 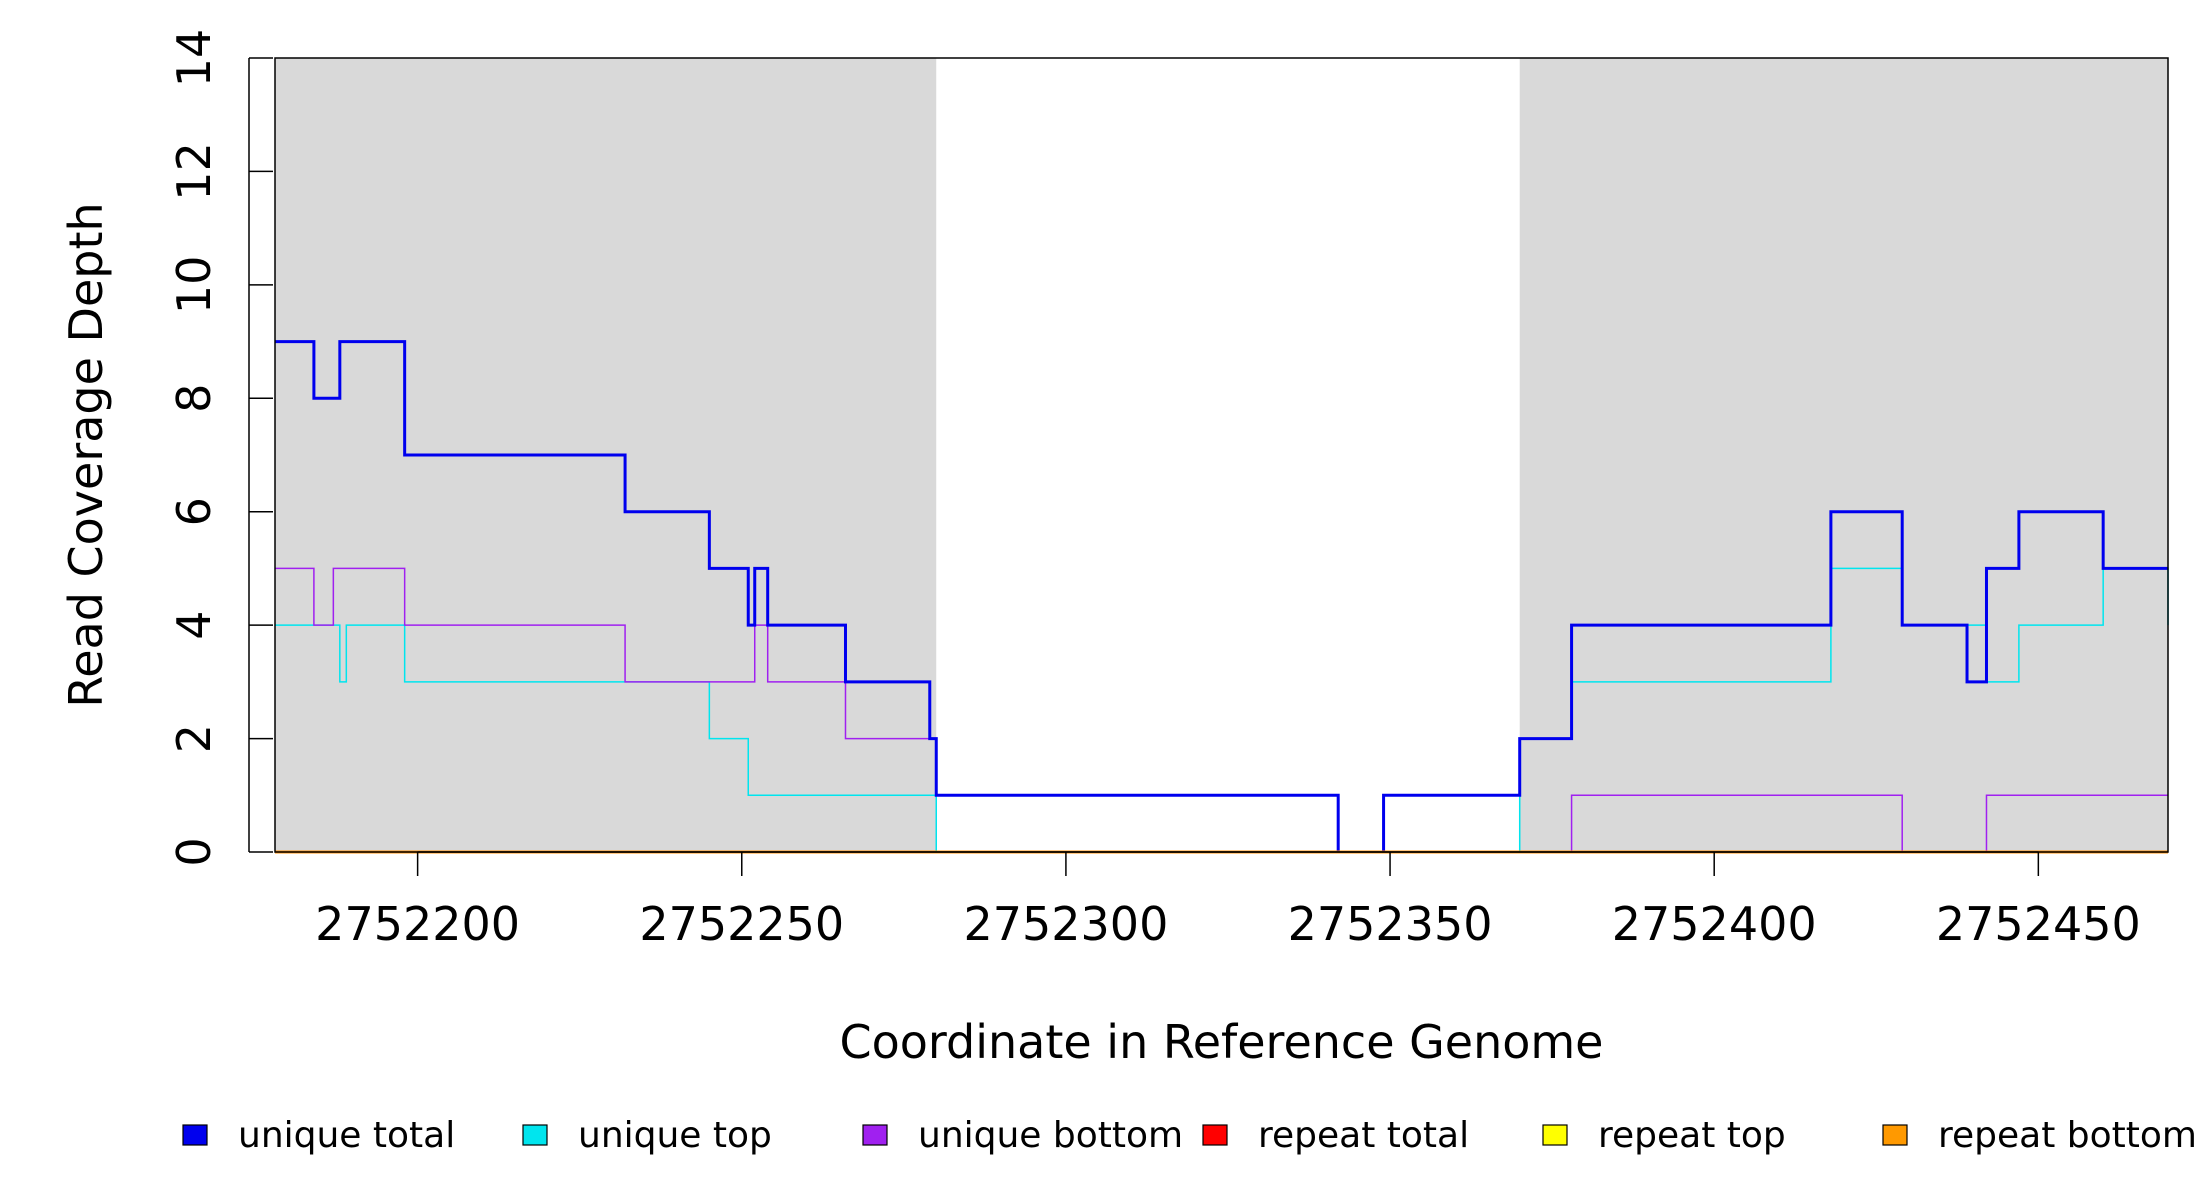 What do you see at coordinates (194, 625) in the screenshot?
I see `y-tick-label: 4` at bounding box center [194, 625].